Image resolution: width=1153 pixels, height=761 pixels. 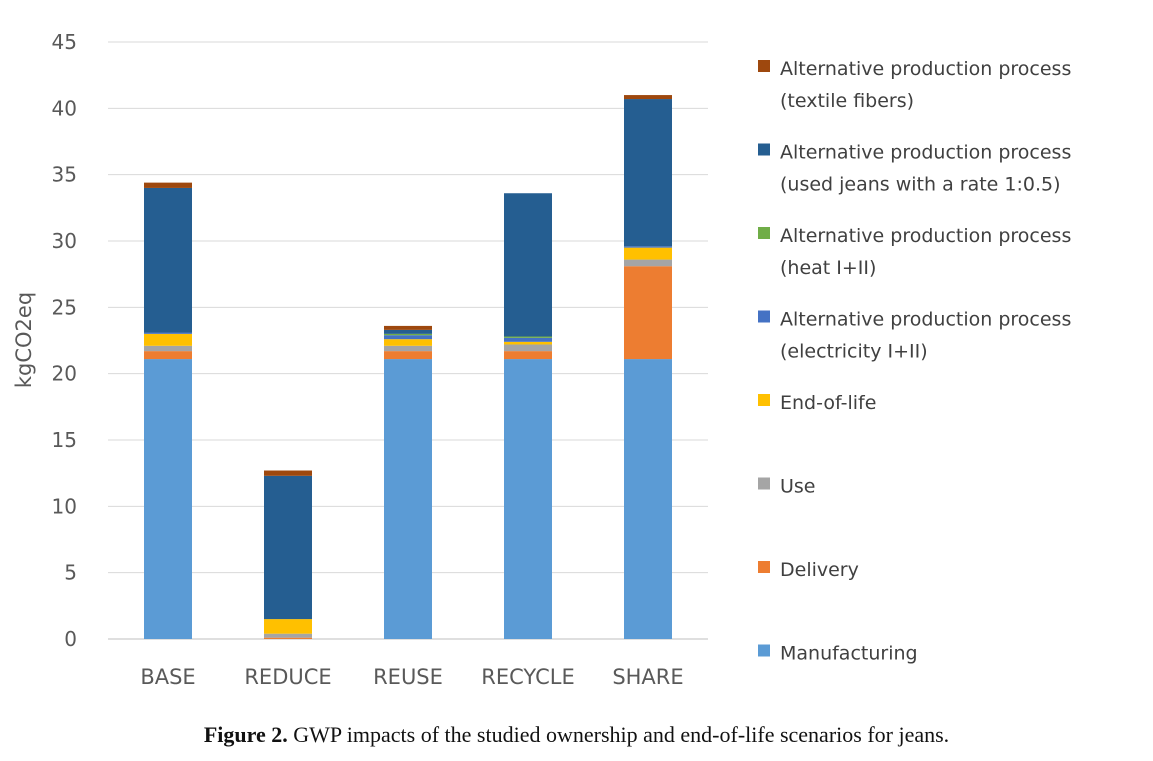 I want to click on x-tick-label: BASE, so click(x=167, y=677).